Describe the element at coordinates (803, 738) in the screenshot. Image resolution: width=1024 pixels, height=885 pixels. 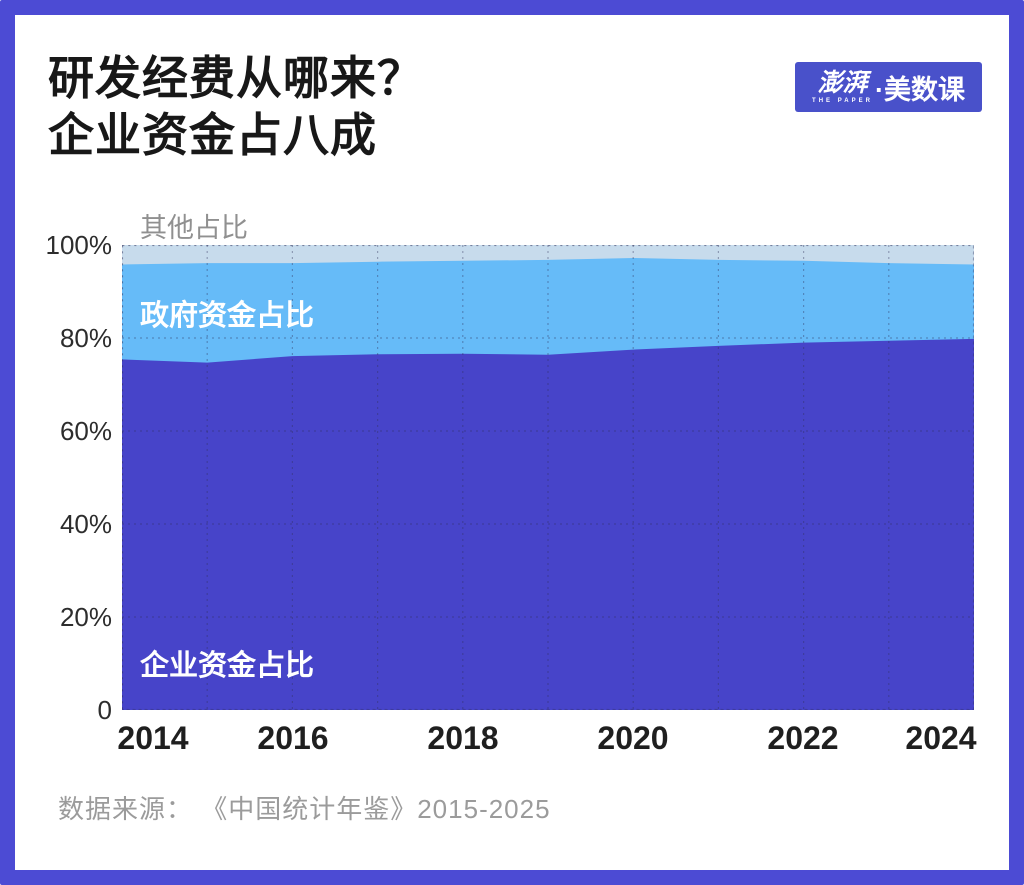
I see `x-tick-2022: 2022` at that location.